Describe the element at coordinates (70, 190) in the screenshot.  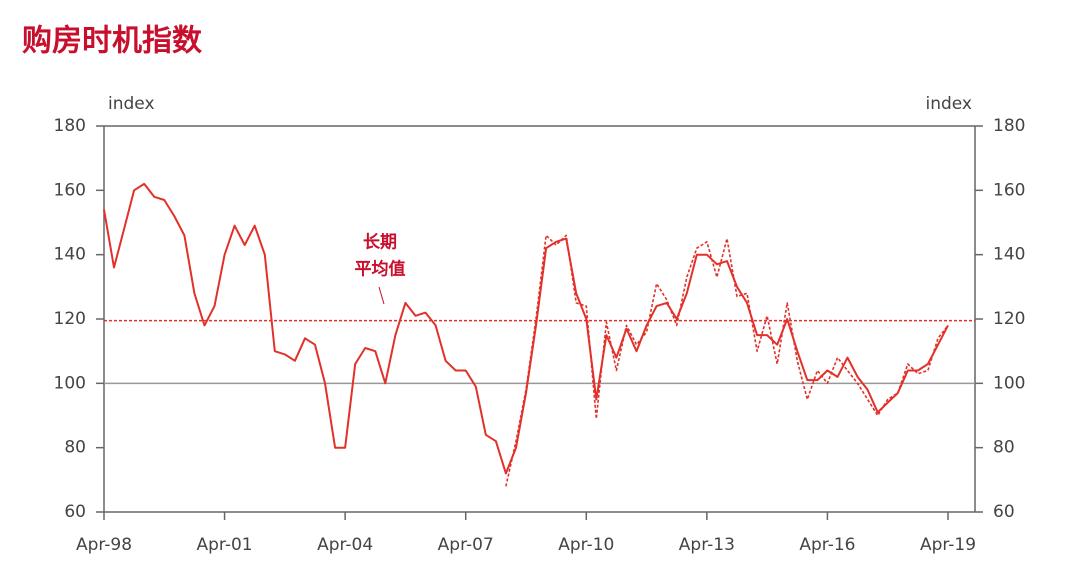
I see `y-tick-label: 160` at that location.